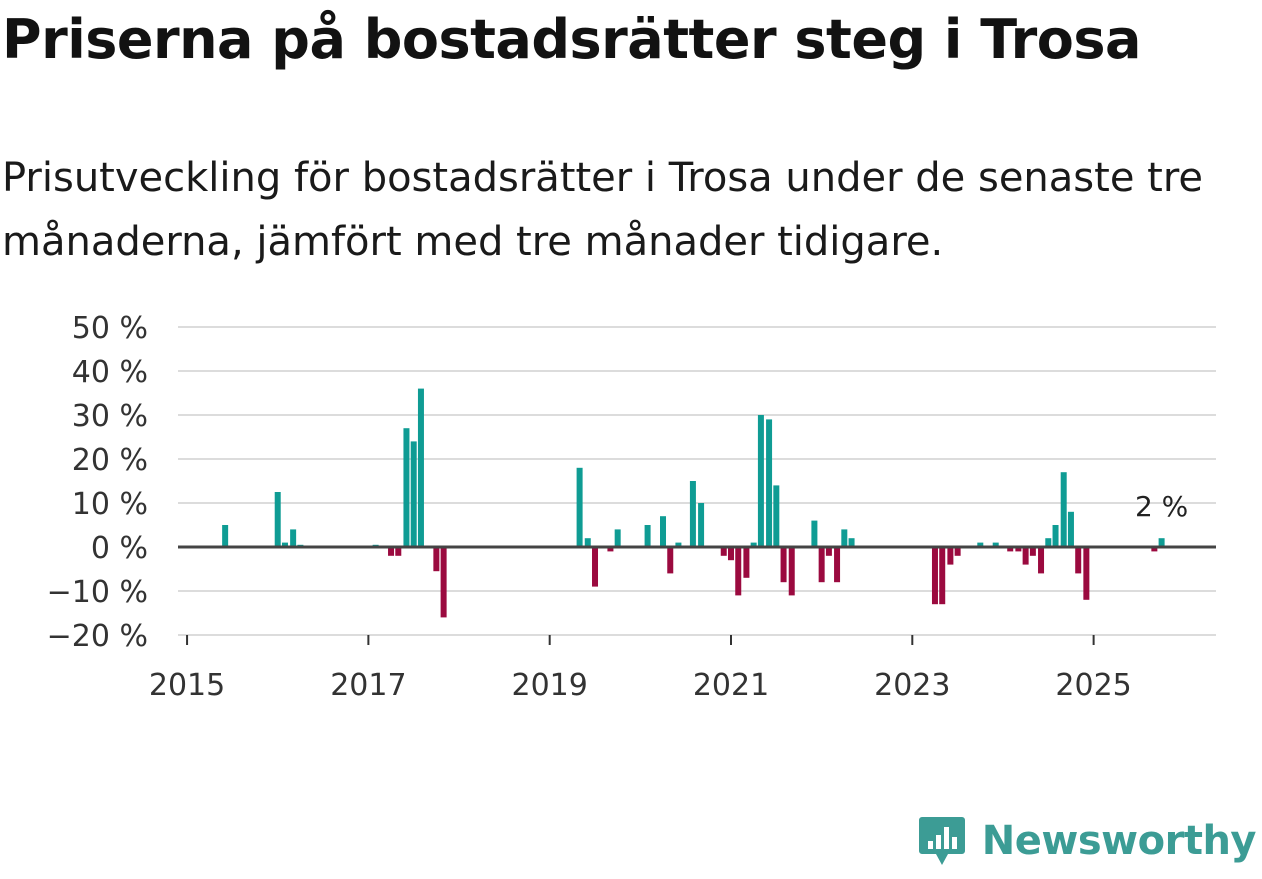 The image size is (1262, 879). What do you see at coordinates (640, 669) in the screenshot?
I see `x-axis: 2015 2017 2019 2021 2023 2025` at bounding box center [640, 669].